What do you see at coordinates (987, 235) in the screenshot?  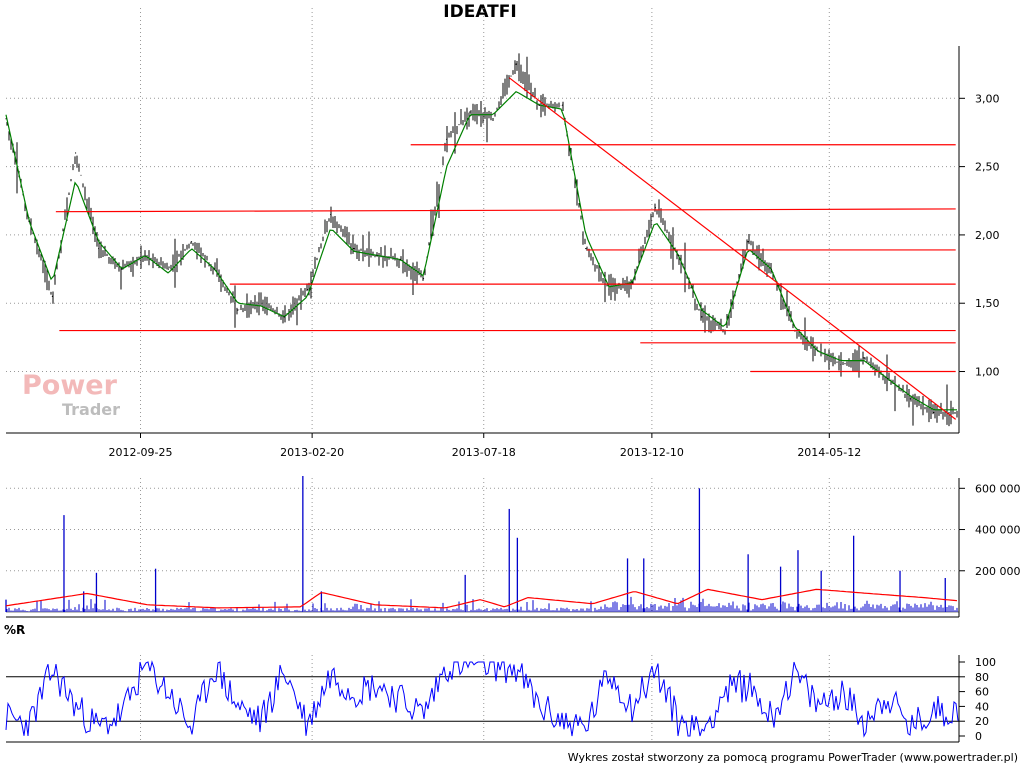 I see `price-y-tick-label: 2,00` at bounding box center [987, 235].